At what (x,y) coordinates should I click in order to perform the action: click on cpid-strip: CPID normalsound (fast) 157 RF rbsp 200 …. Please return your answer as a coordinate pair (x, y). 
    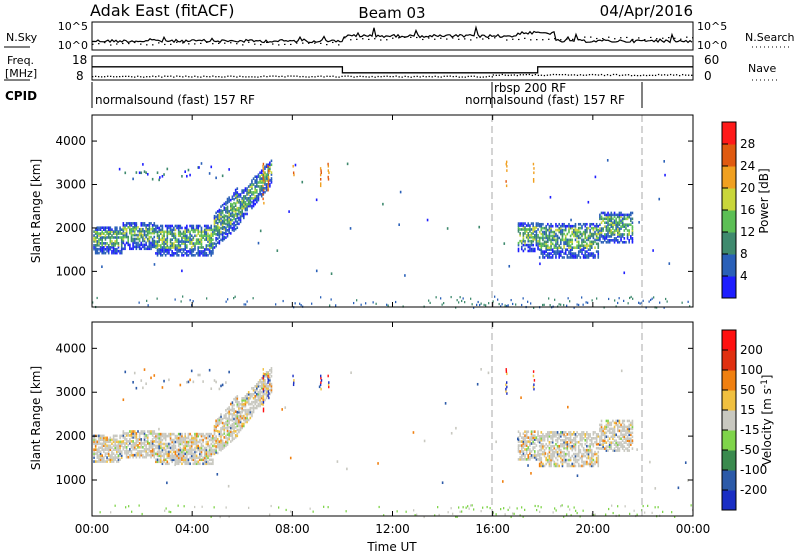
    Looking at the image, I should click on (324, 94).